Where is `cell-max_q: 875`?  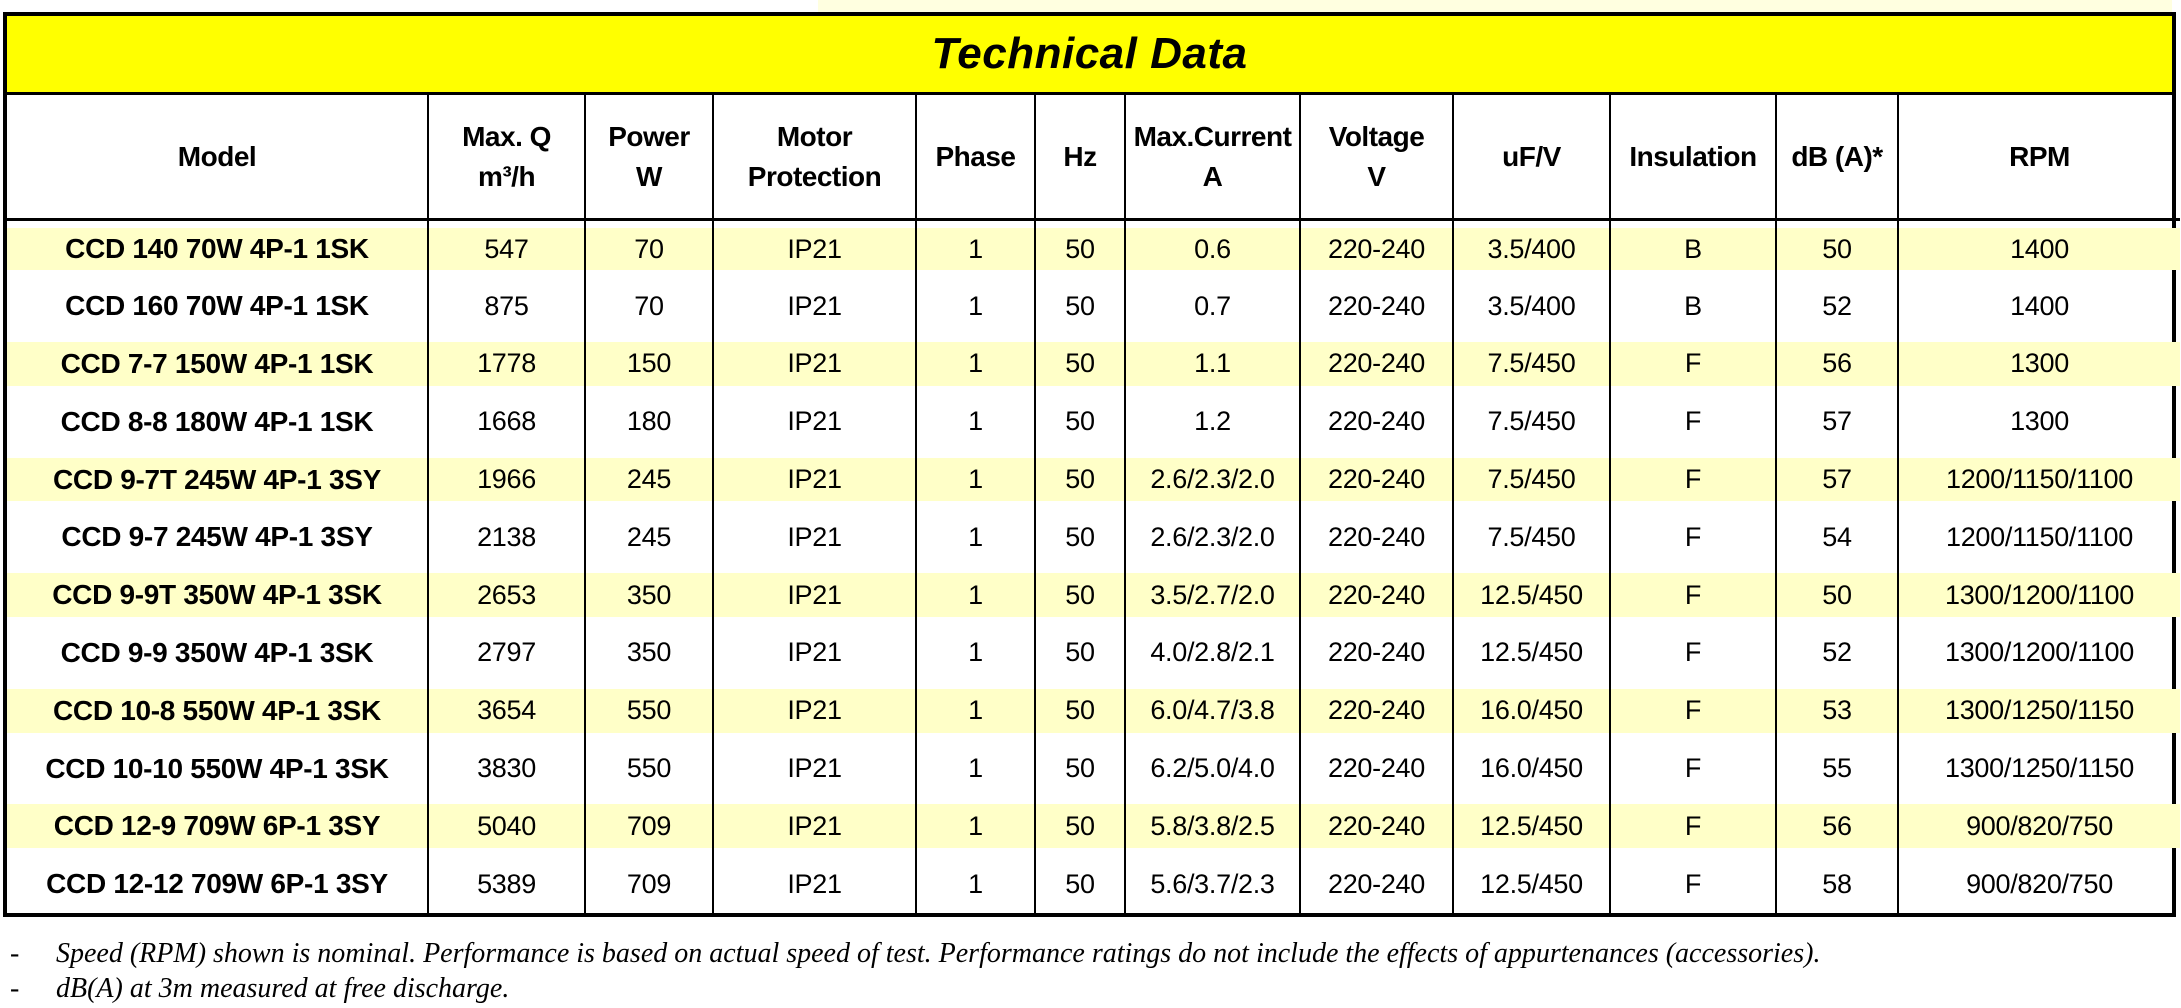 cell-max_q: 875 is located at coordinates (506, 306).